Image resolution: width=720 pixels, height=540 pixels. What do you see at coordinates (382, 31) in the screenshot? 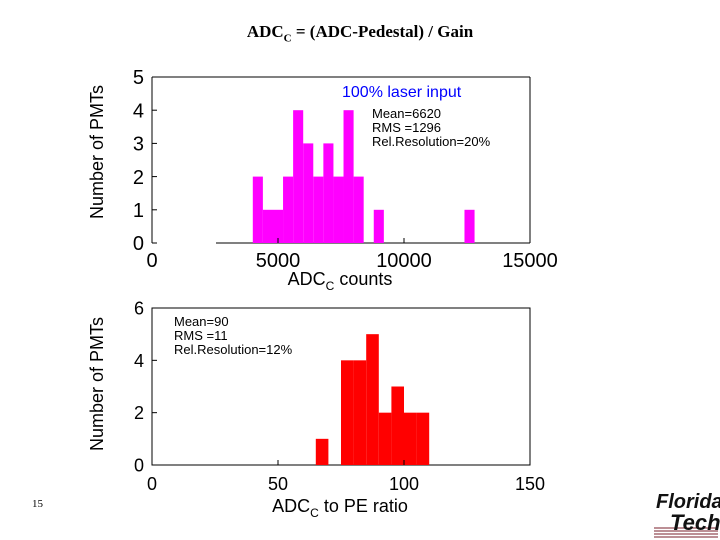
I see `title-suffix: = (ADC-Pedestal) / Gain` at bounding box center [382, 31].